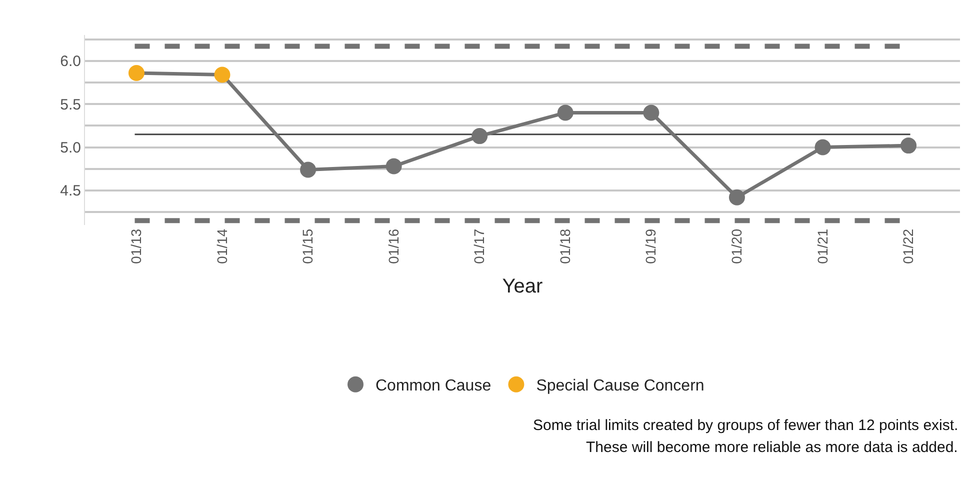 The width and height of the screenshot is (978, 488). What do you see at coordinates (434, 386) in the screenshot?
I see `legend-label: Common Cause` at bounding box center [434, 386].